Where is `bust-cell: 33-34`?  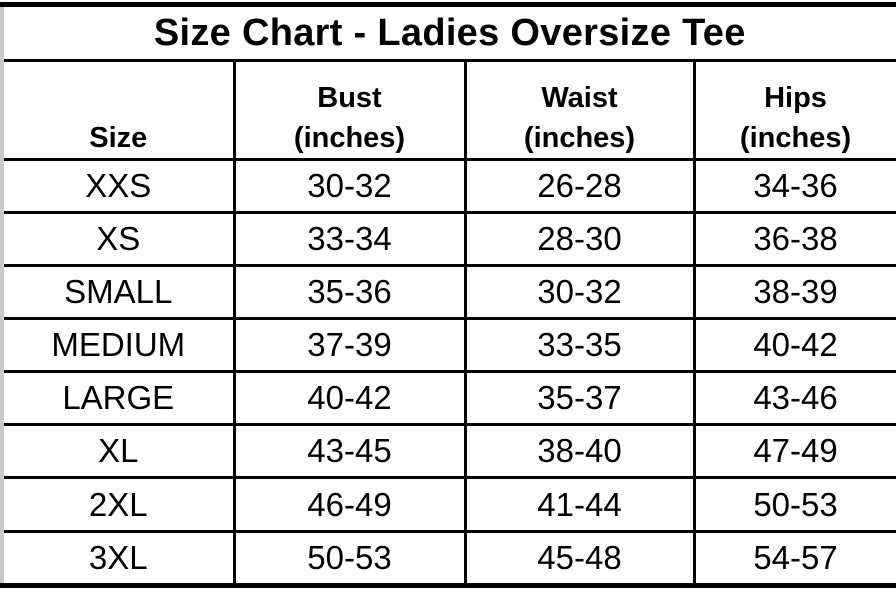
bust-cell: 33-34 is located at coordinates (349, 239).